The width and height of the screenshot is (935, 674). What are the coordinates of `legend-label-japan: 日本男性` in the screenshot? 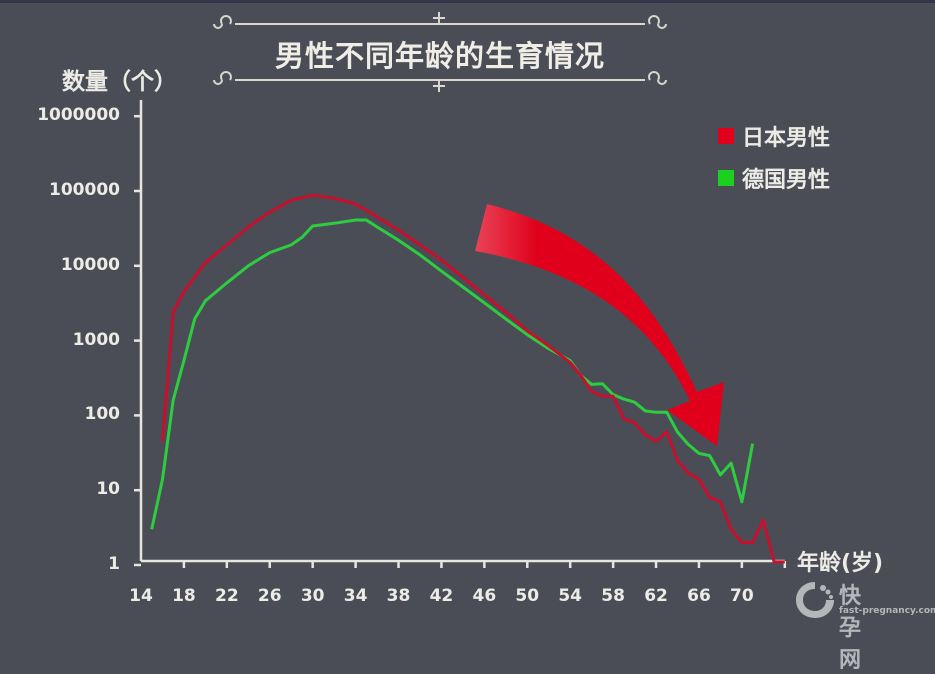 It's located at (786, 138).